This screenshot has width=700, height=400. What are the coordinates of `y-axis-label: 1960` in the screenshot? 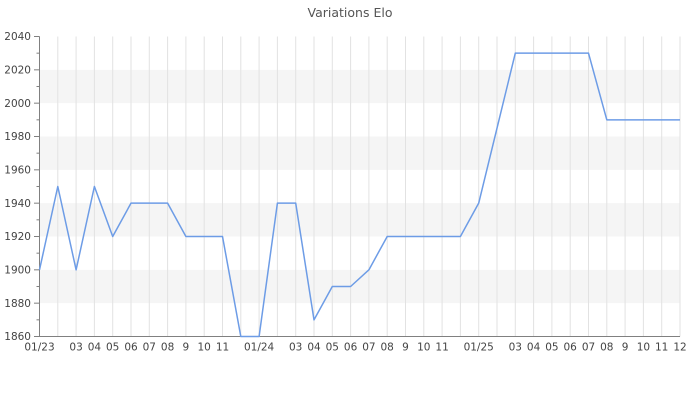 It's located at (17, 171).